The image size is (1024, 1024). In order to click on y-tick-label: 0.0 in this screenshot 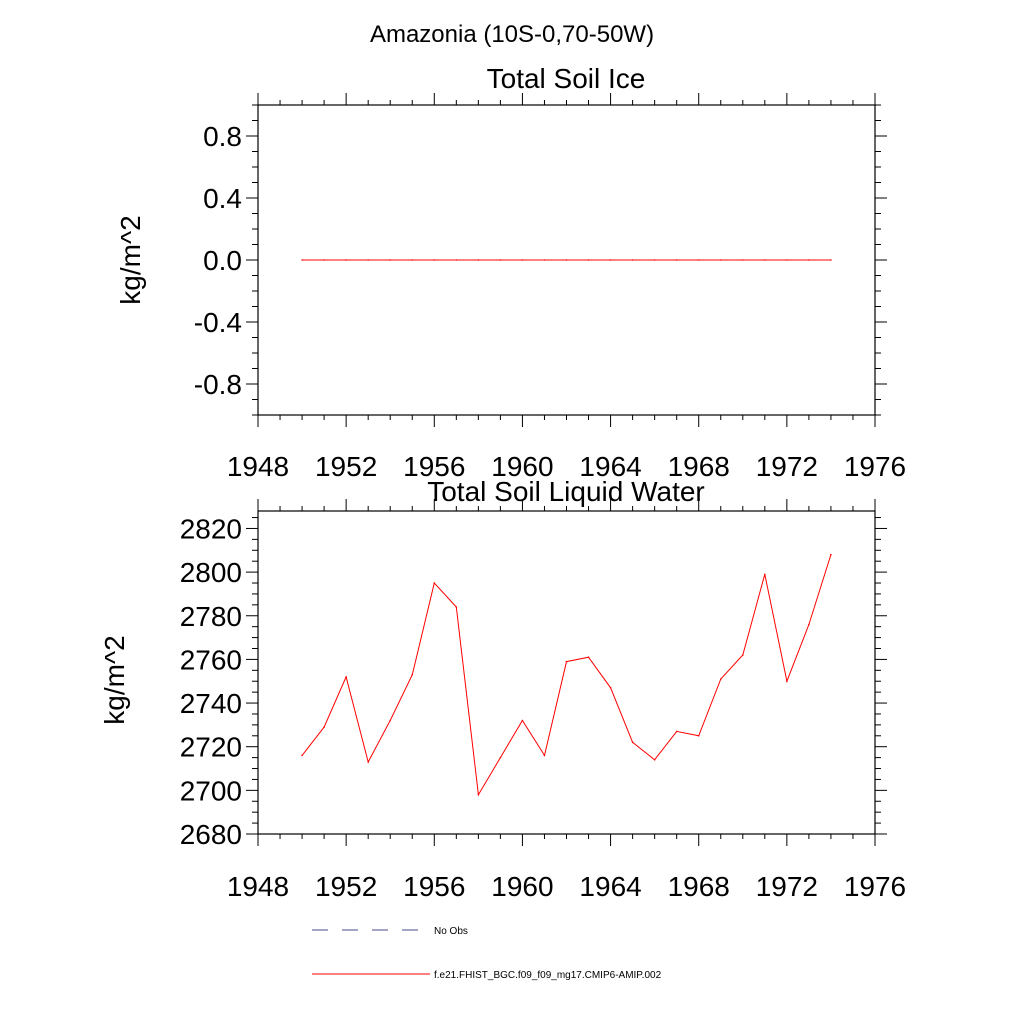, I will do `click(222, 260)`.